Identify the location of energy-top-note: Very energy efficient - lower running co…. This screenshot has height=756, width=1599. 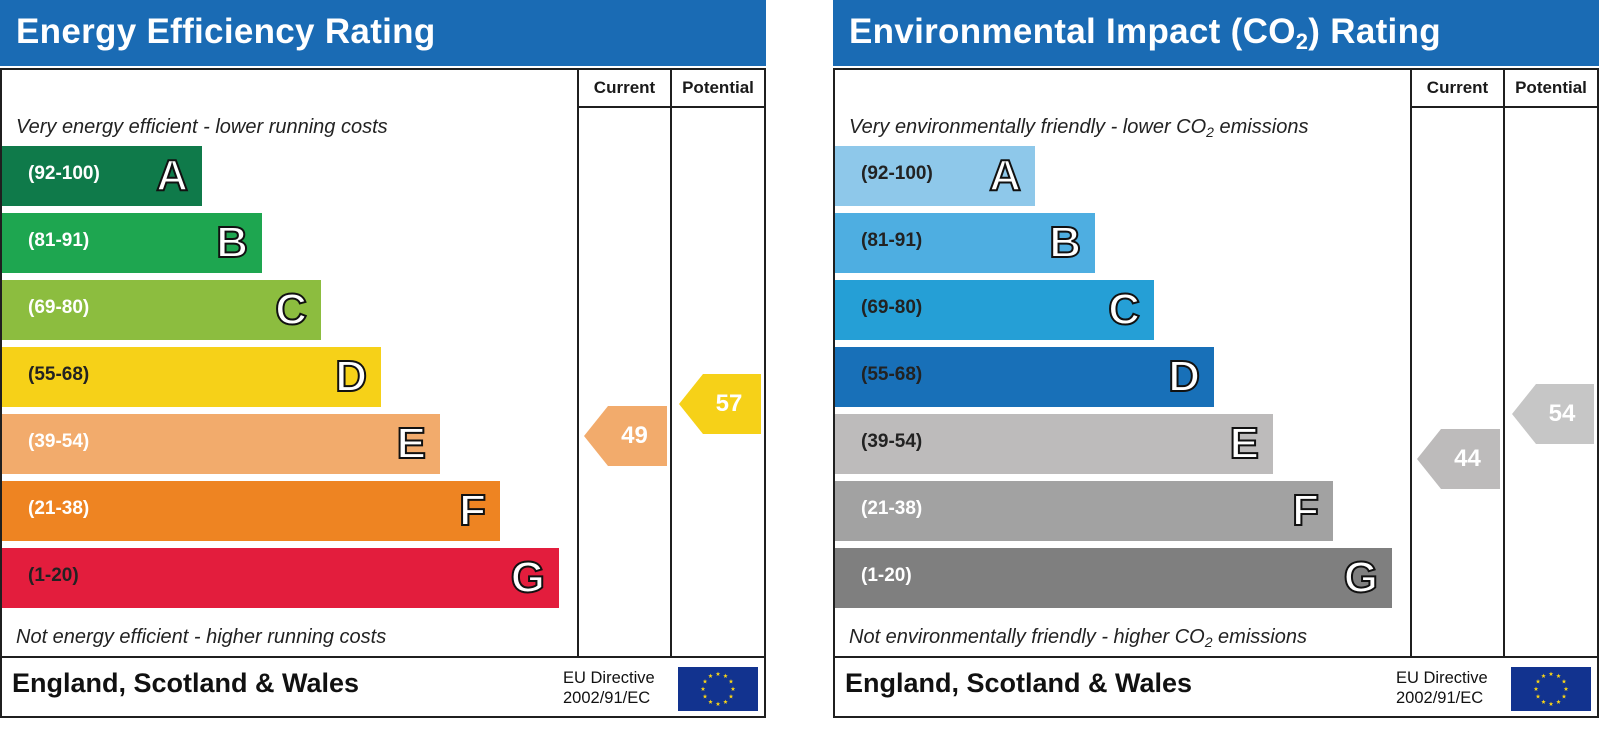
(202, 127).